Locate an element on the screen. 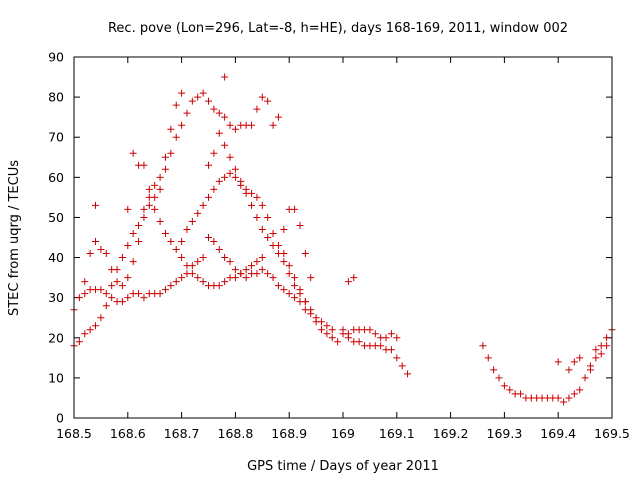 The height and width of the screenshot is (480, 640). y-tick-label: 50 is located at coordinates (56, 217).